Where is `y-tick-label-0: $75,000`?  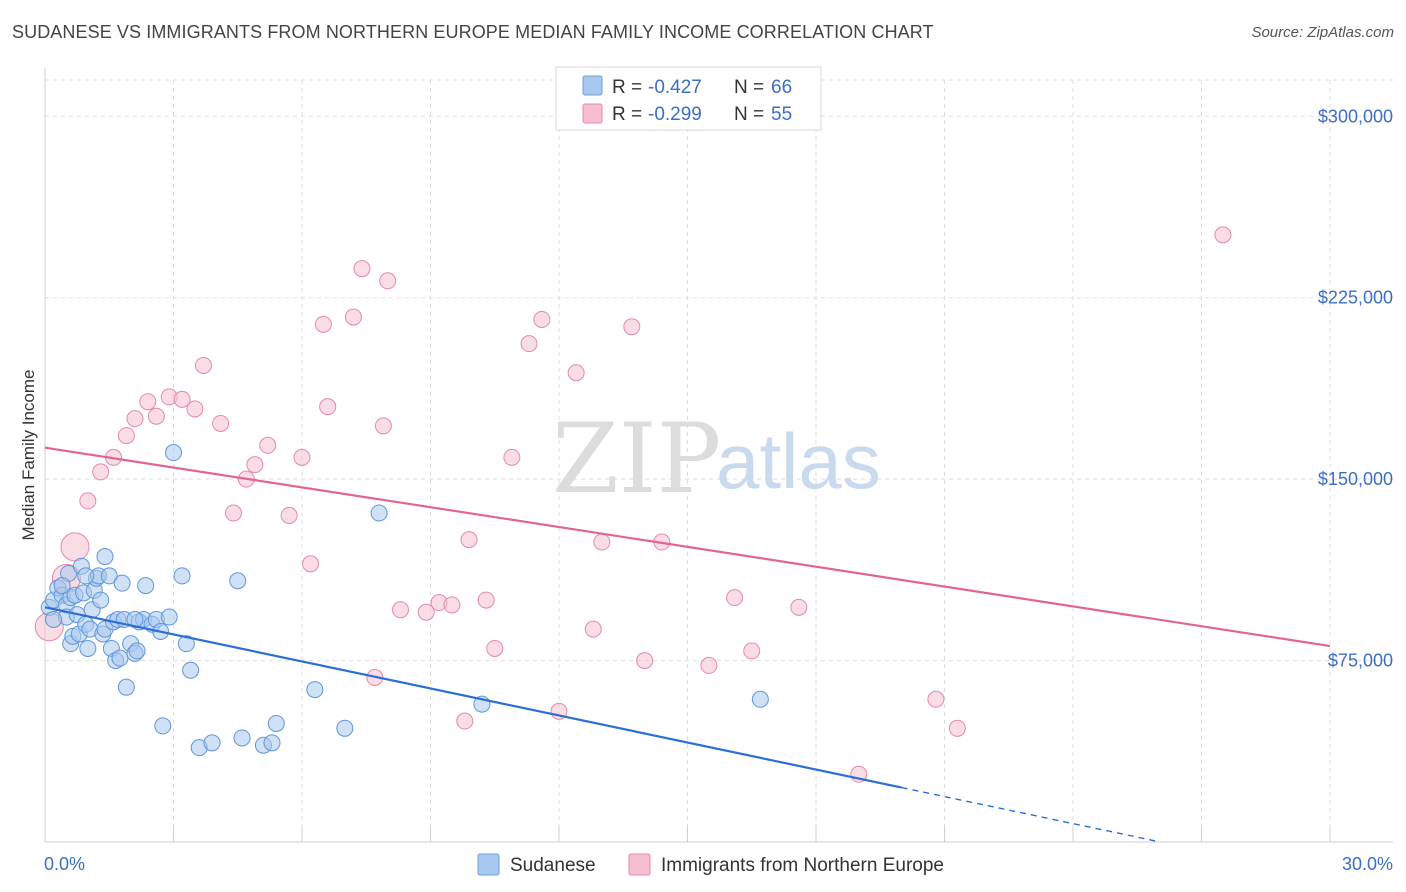
y-tick-label-0: $75,000 is located at coordinates (1360, 661).